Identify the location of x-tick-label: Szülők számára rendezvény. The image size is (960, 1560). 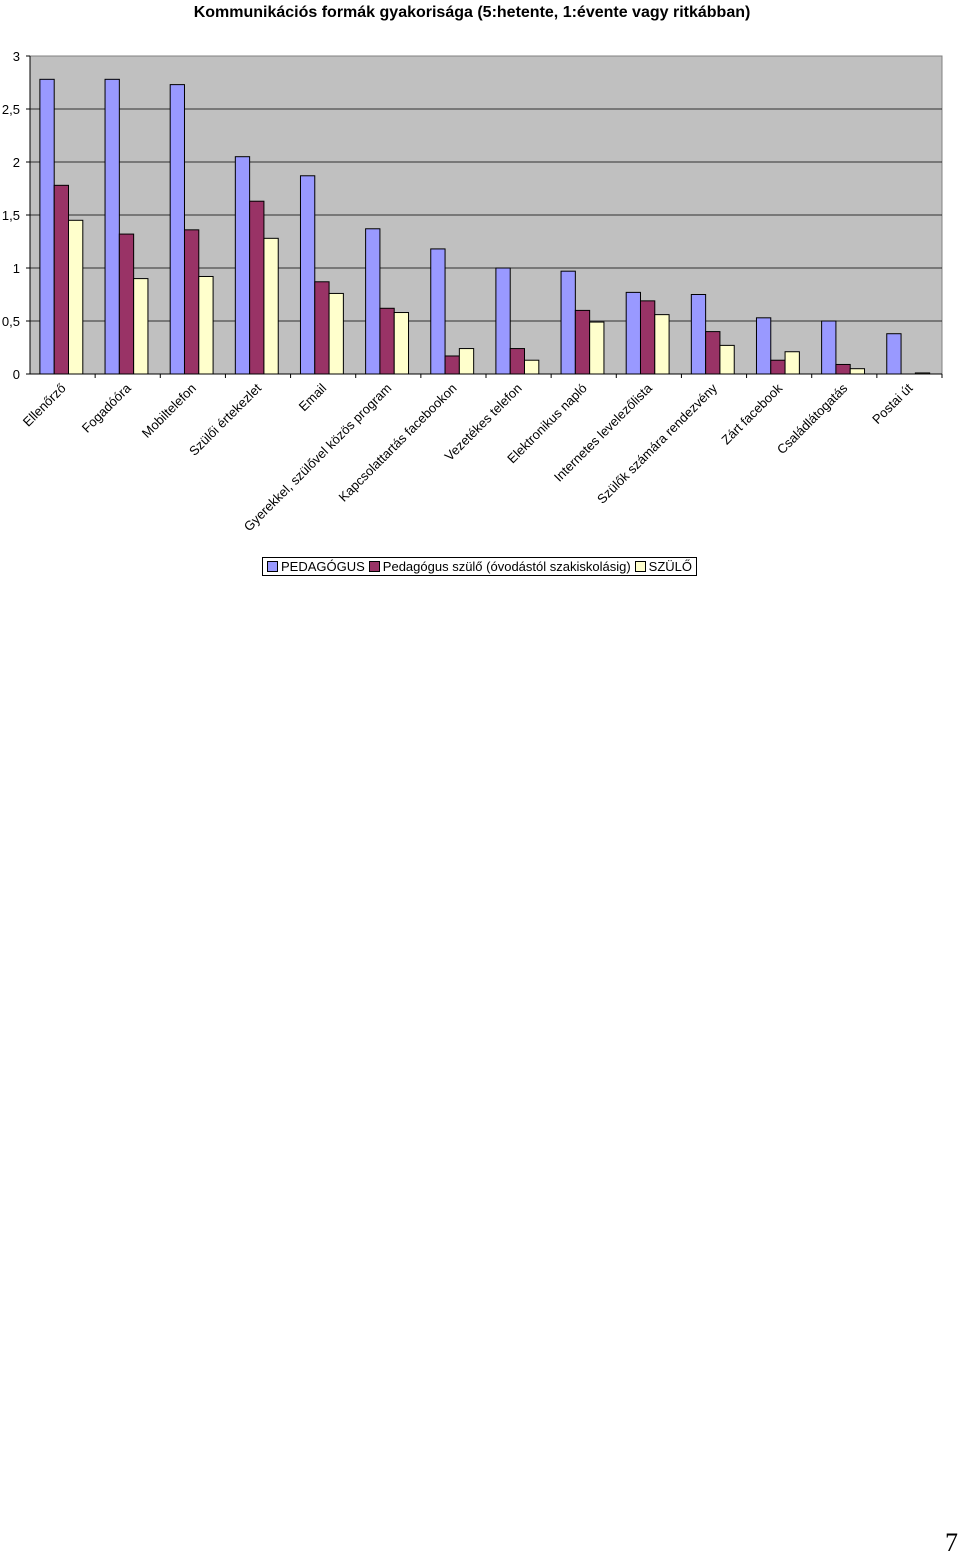
(657, 443).